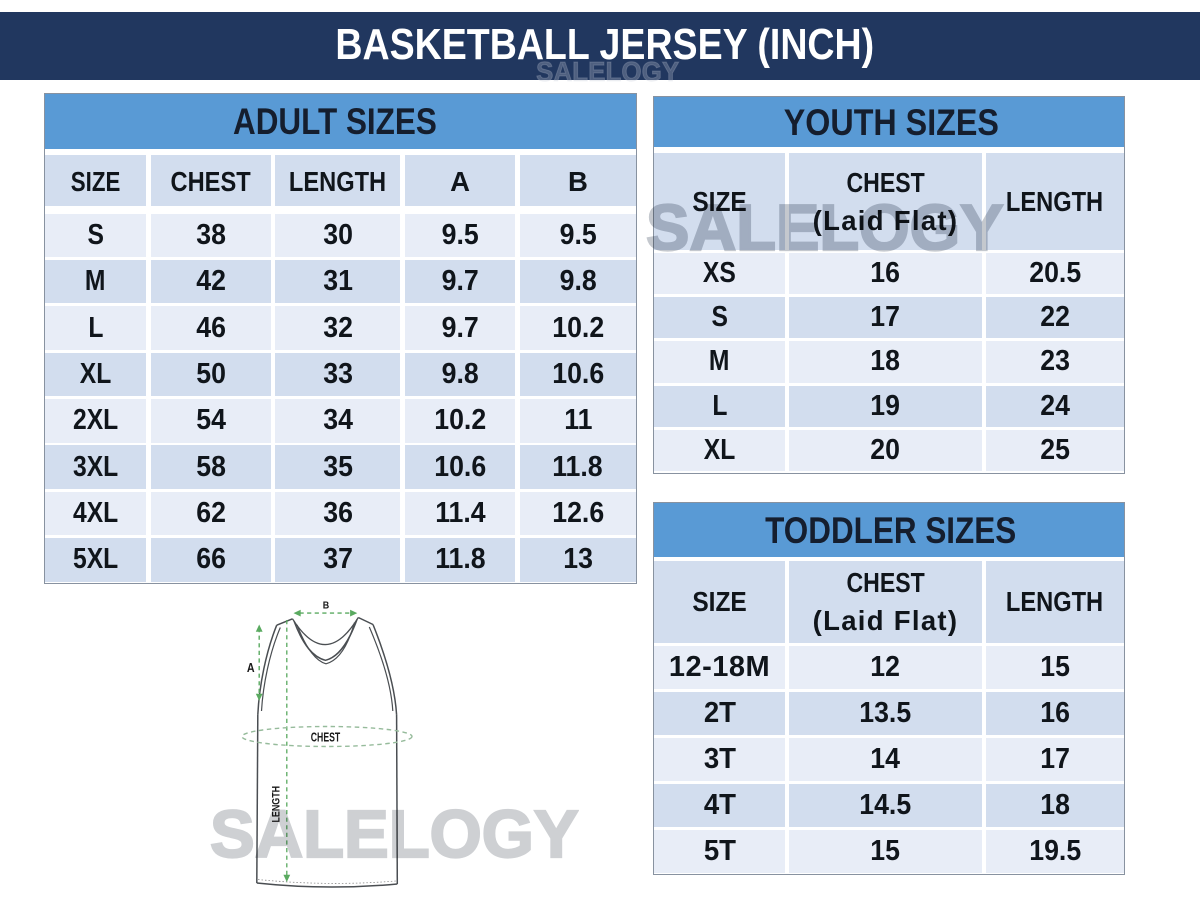 The image size is (1200, 900). What do you see at coordinates (277, 804) in the screenshot?
I see `svg-text: LENGTH` at bounding box center [277, 804].